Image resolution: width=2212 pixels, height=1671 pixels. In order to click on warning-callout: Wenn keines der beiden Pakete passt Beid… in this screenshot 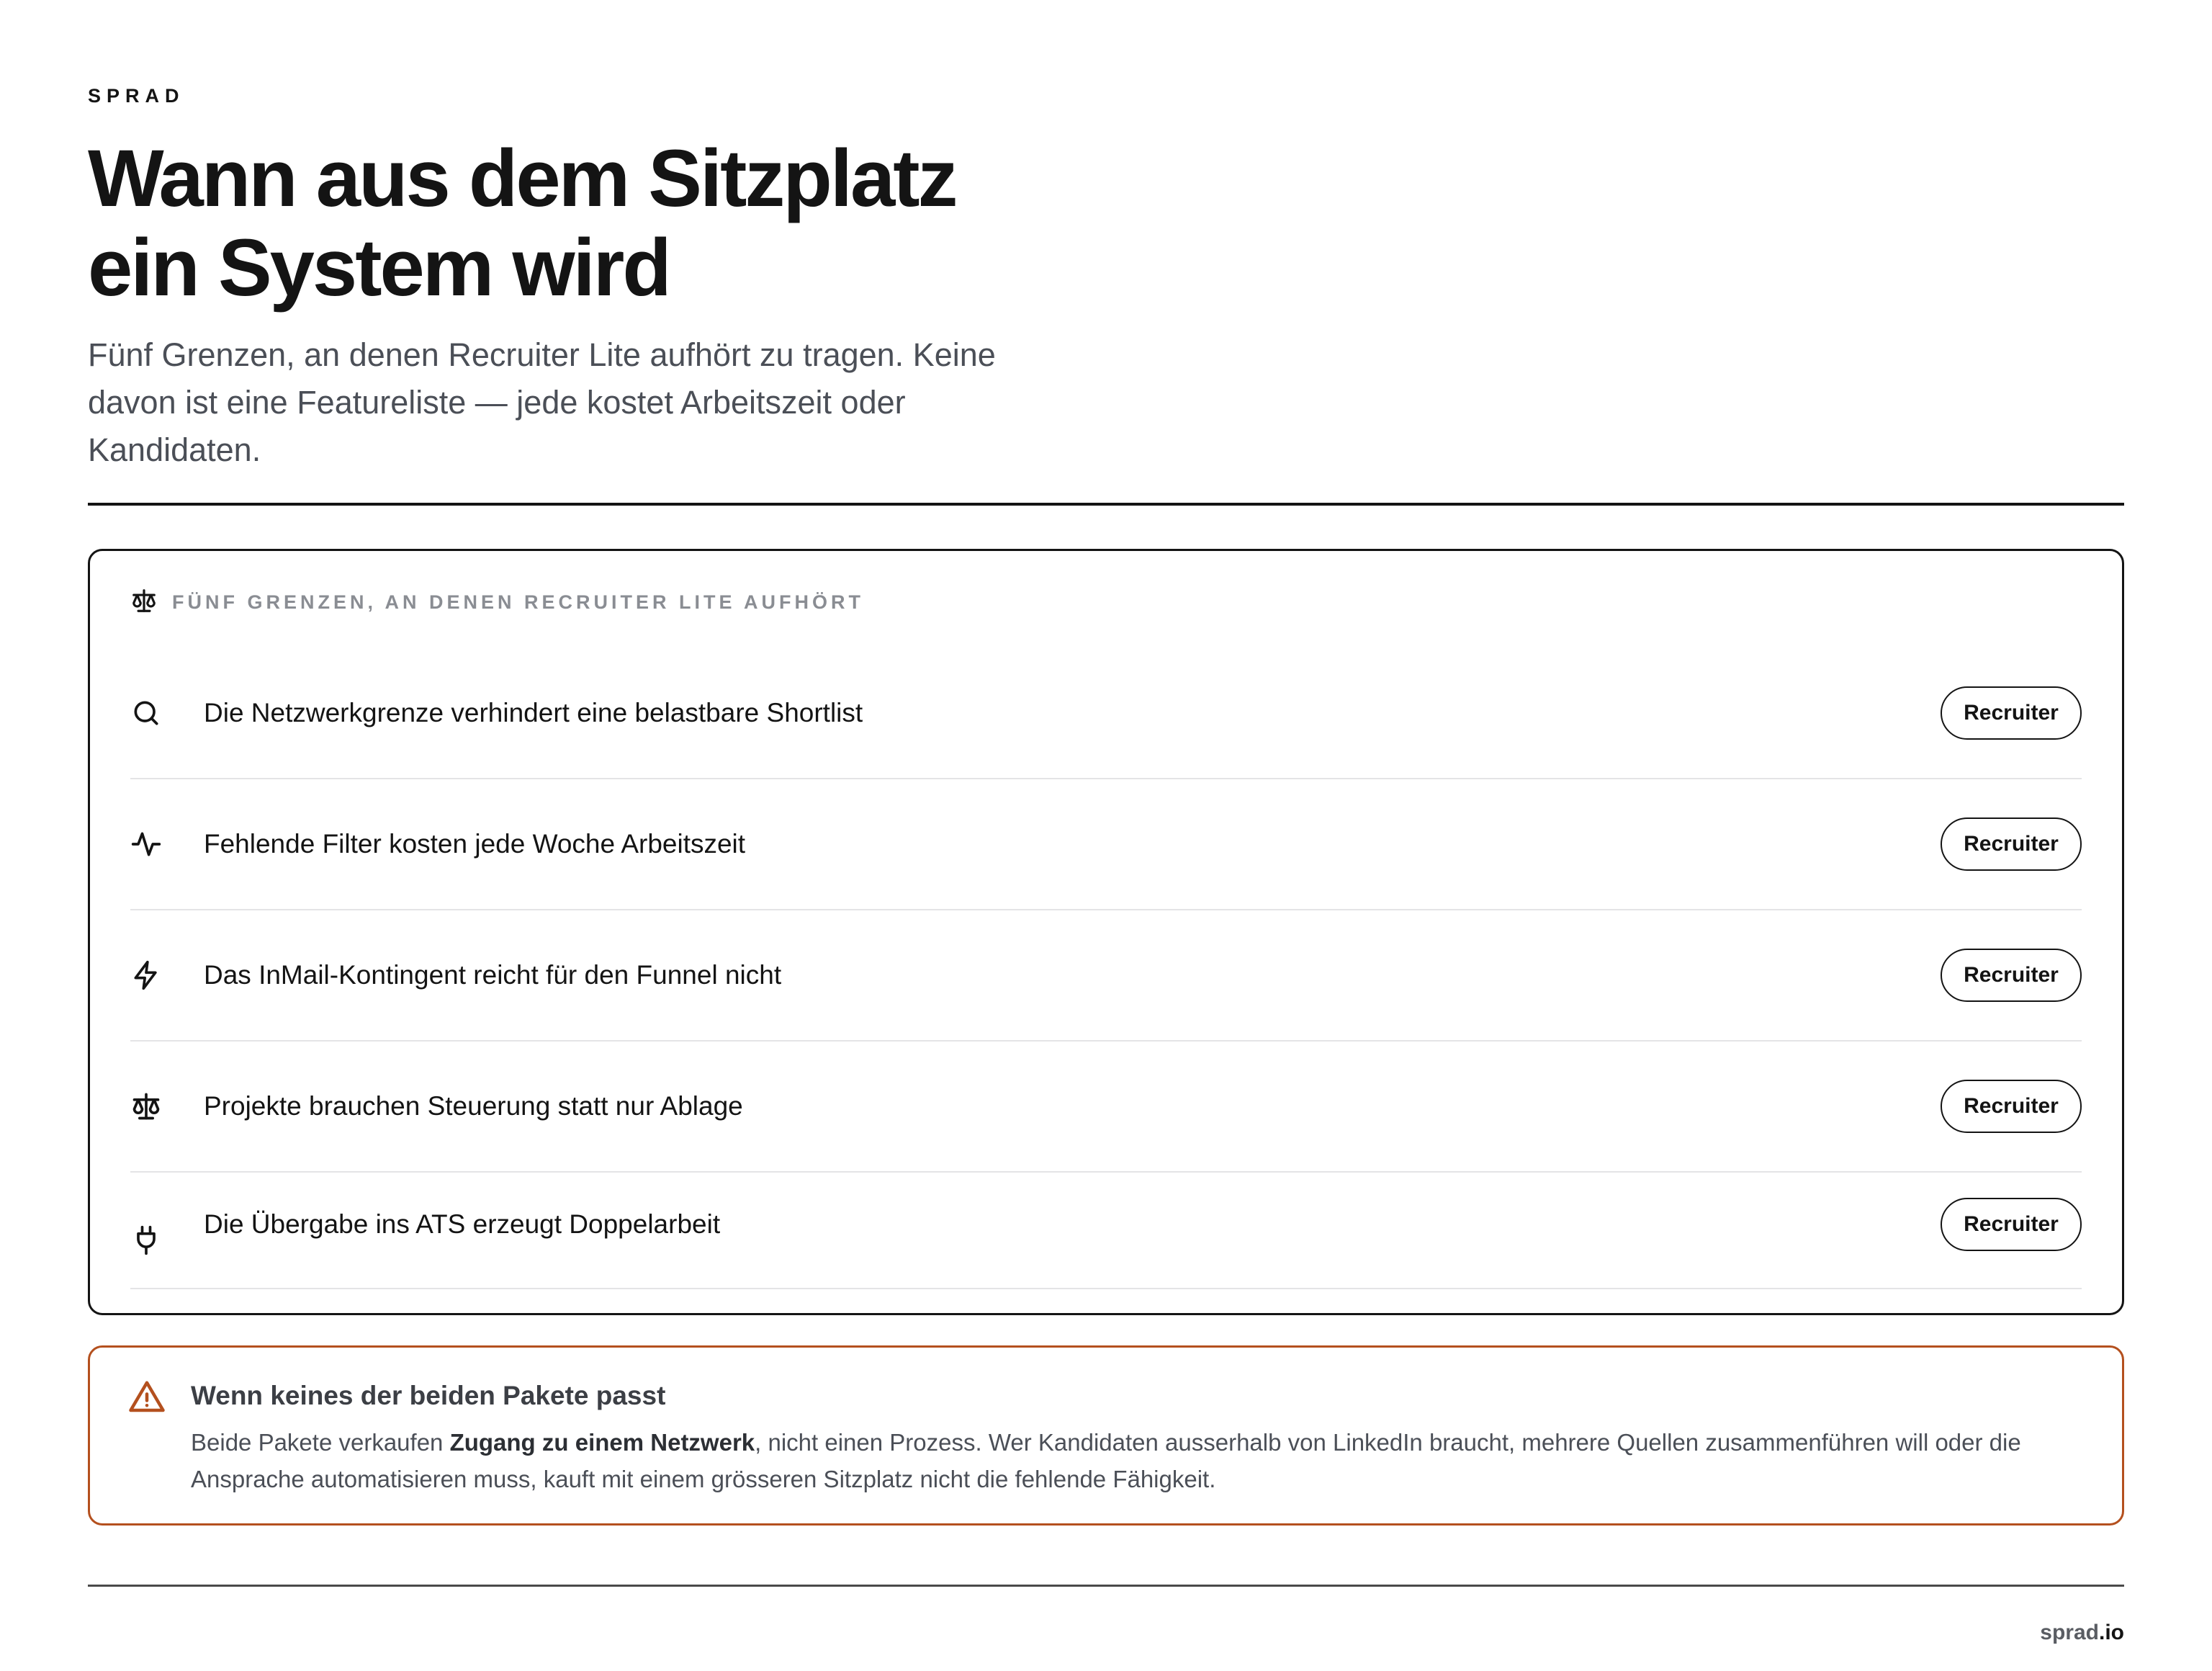, I will do `click(1106, 1436)`.